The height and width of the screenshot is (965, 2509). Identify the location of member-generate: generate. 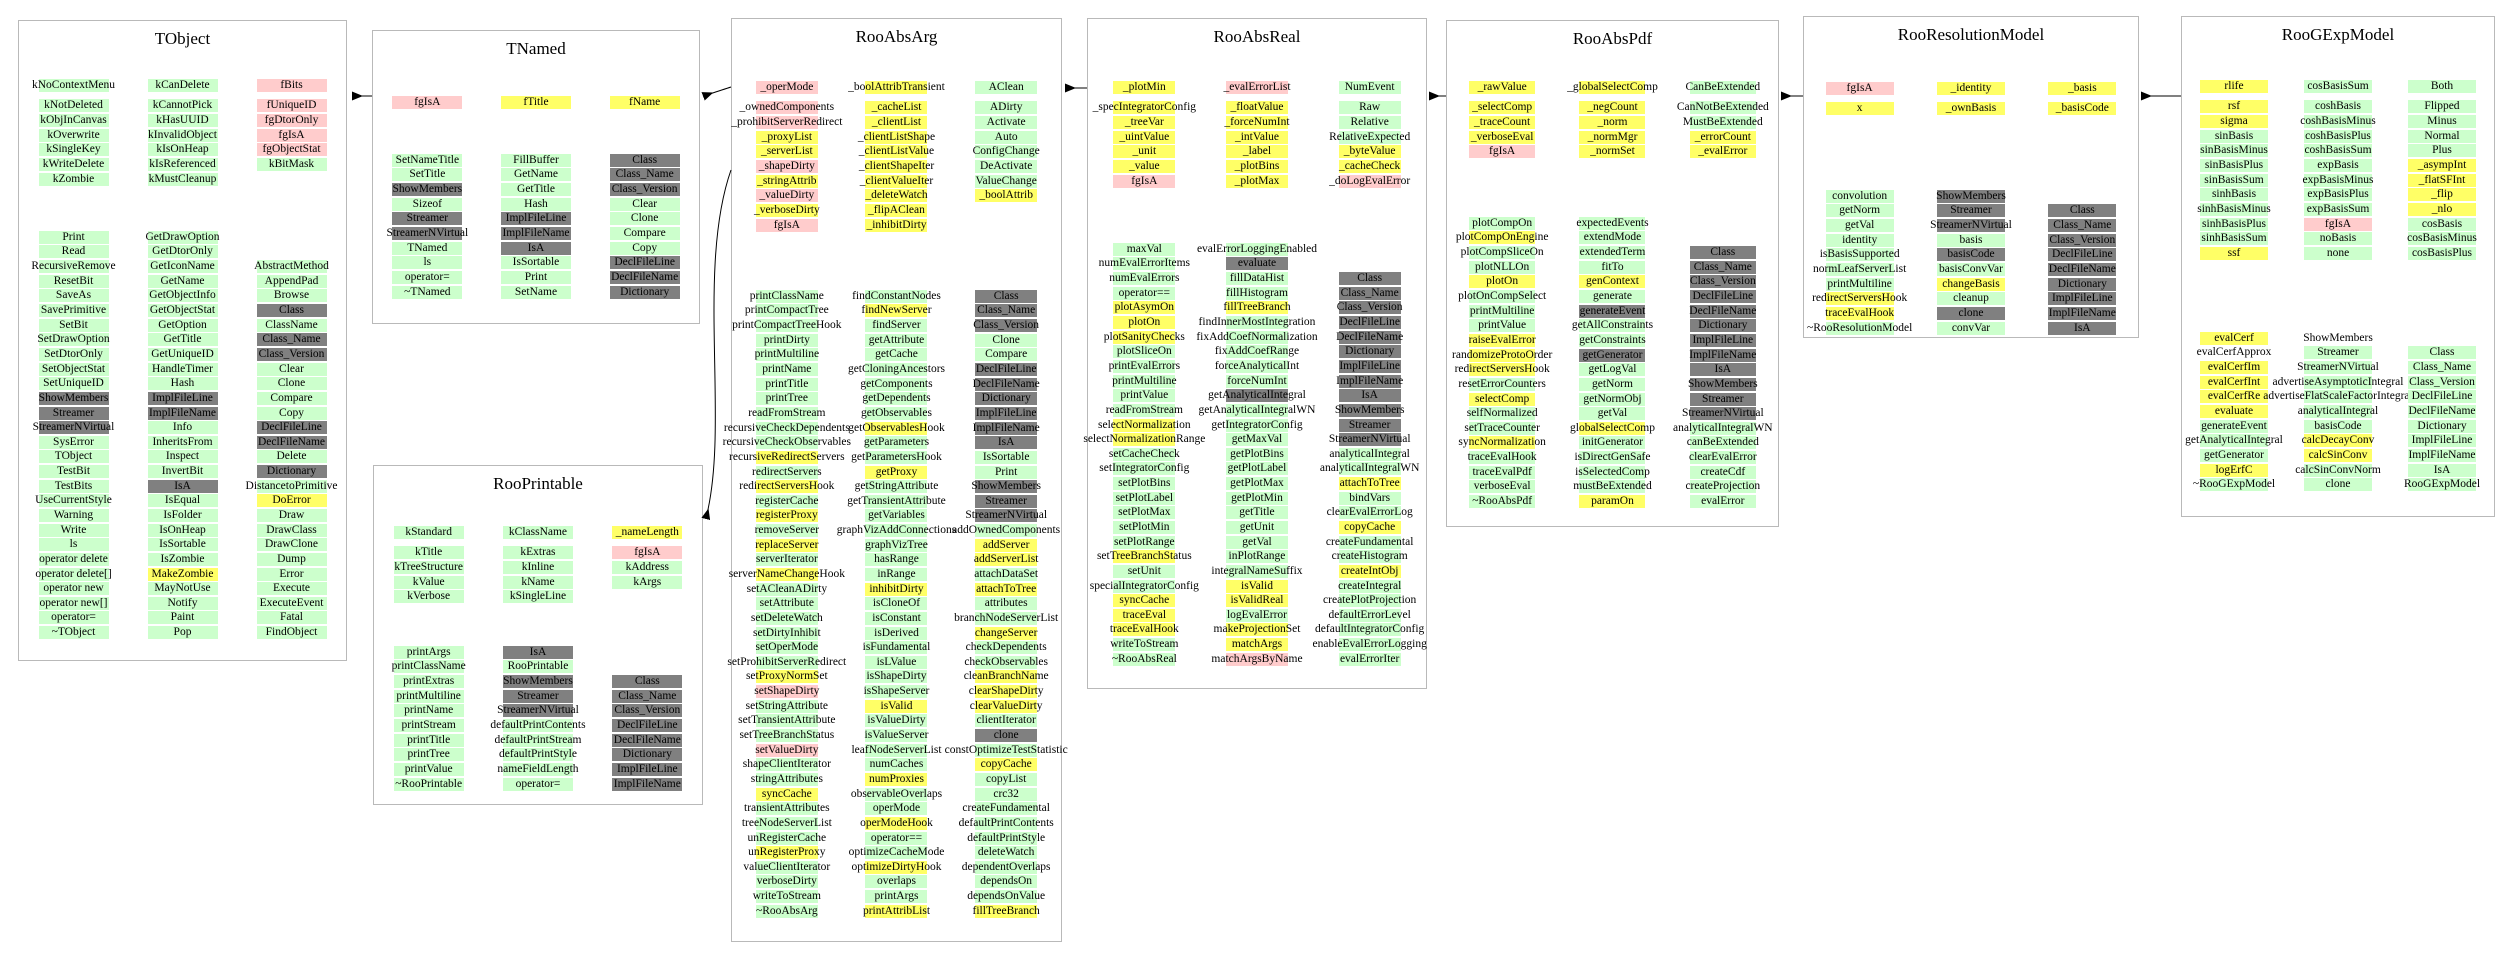
(1612, 297).